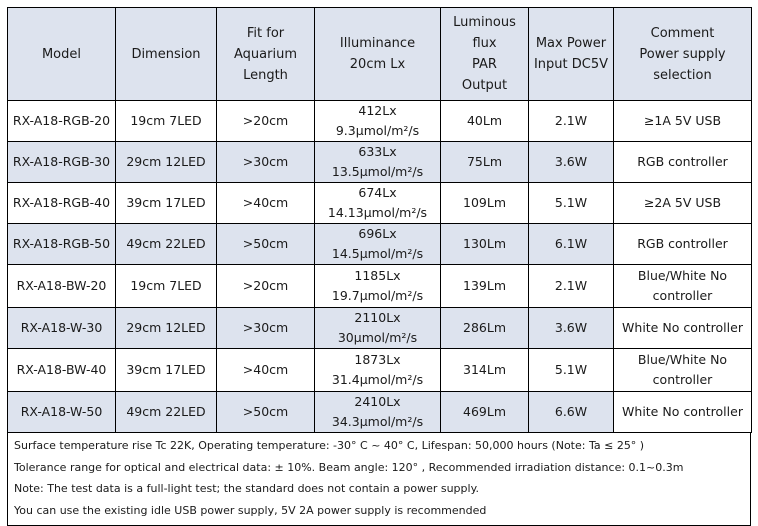 The height and width of the screenshot is (526, 758). Describe the element at coordinates (484, 370) in the screenshot. I see `cell-luminous: 314Lm` at that location.